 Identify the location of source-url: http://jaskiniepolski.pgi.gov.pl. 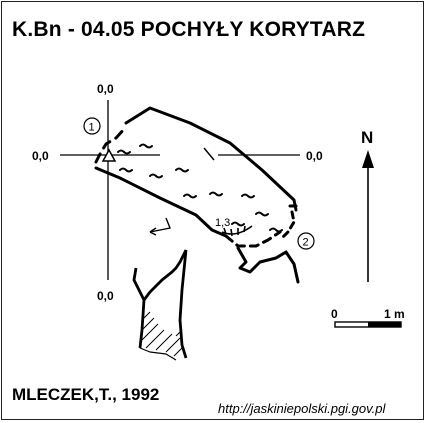
(302, 408).